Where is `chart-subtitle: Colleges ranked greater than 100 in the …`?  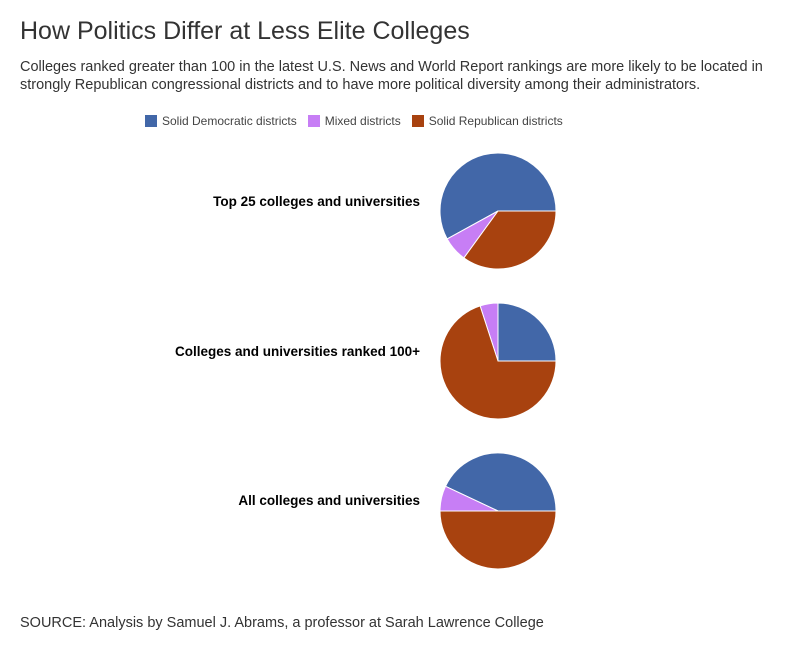
chart-subtitle: Colleges ranked greater than 100 in the … is located at coordinates (391, 76).